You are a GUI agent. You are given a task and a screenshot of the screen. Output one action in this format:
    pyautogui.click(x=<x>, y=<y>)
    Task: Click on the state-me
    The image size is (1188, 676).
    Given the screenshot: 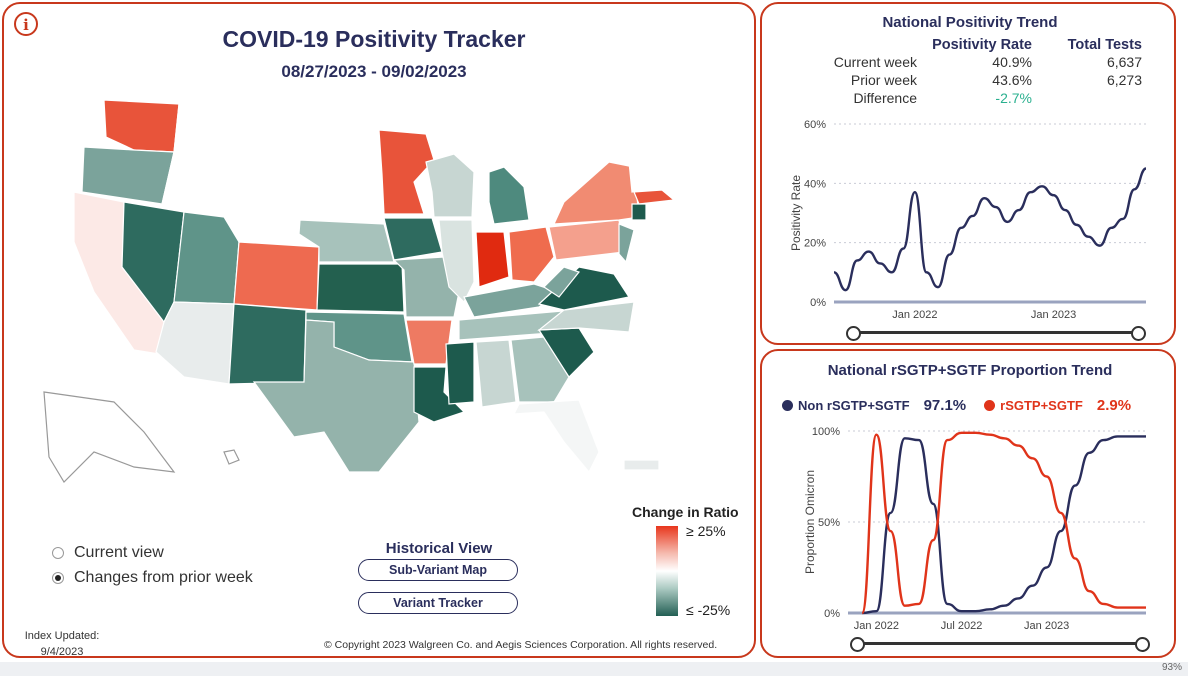 What is the action you would take?
    pyautogui.click(x=669, y=146)
    